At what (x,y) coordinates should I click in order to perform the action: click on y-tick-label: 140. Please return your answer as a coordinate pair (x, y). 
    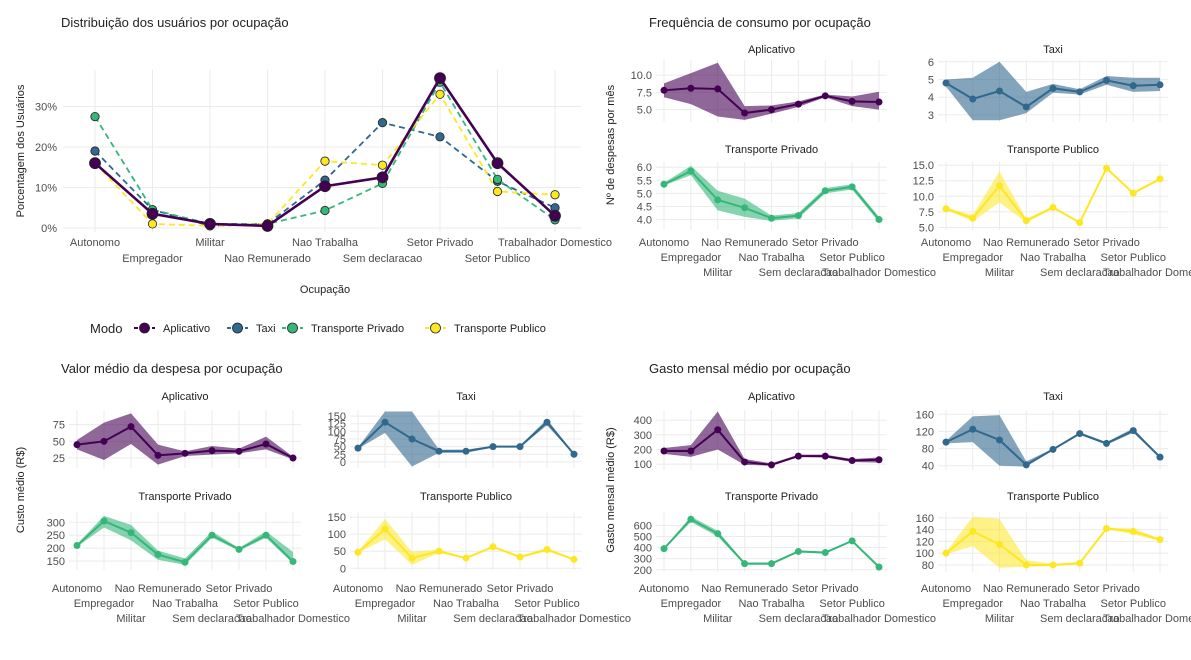
    Looking at the image, I should click on (925, 531).